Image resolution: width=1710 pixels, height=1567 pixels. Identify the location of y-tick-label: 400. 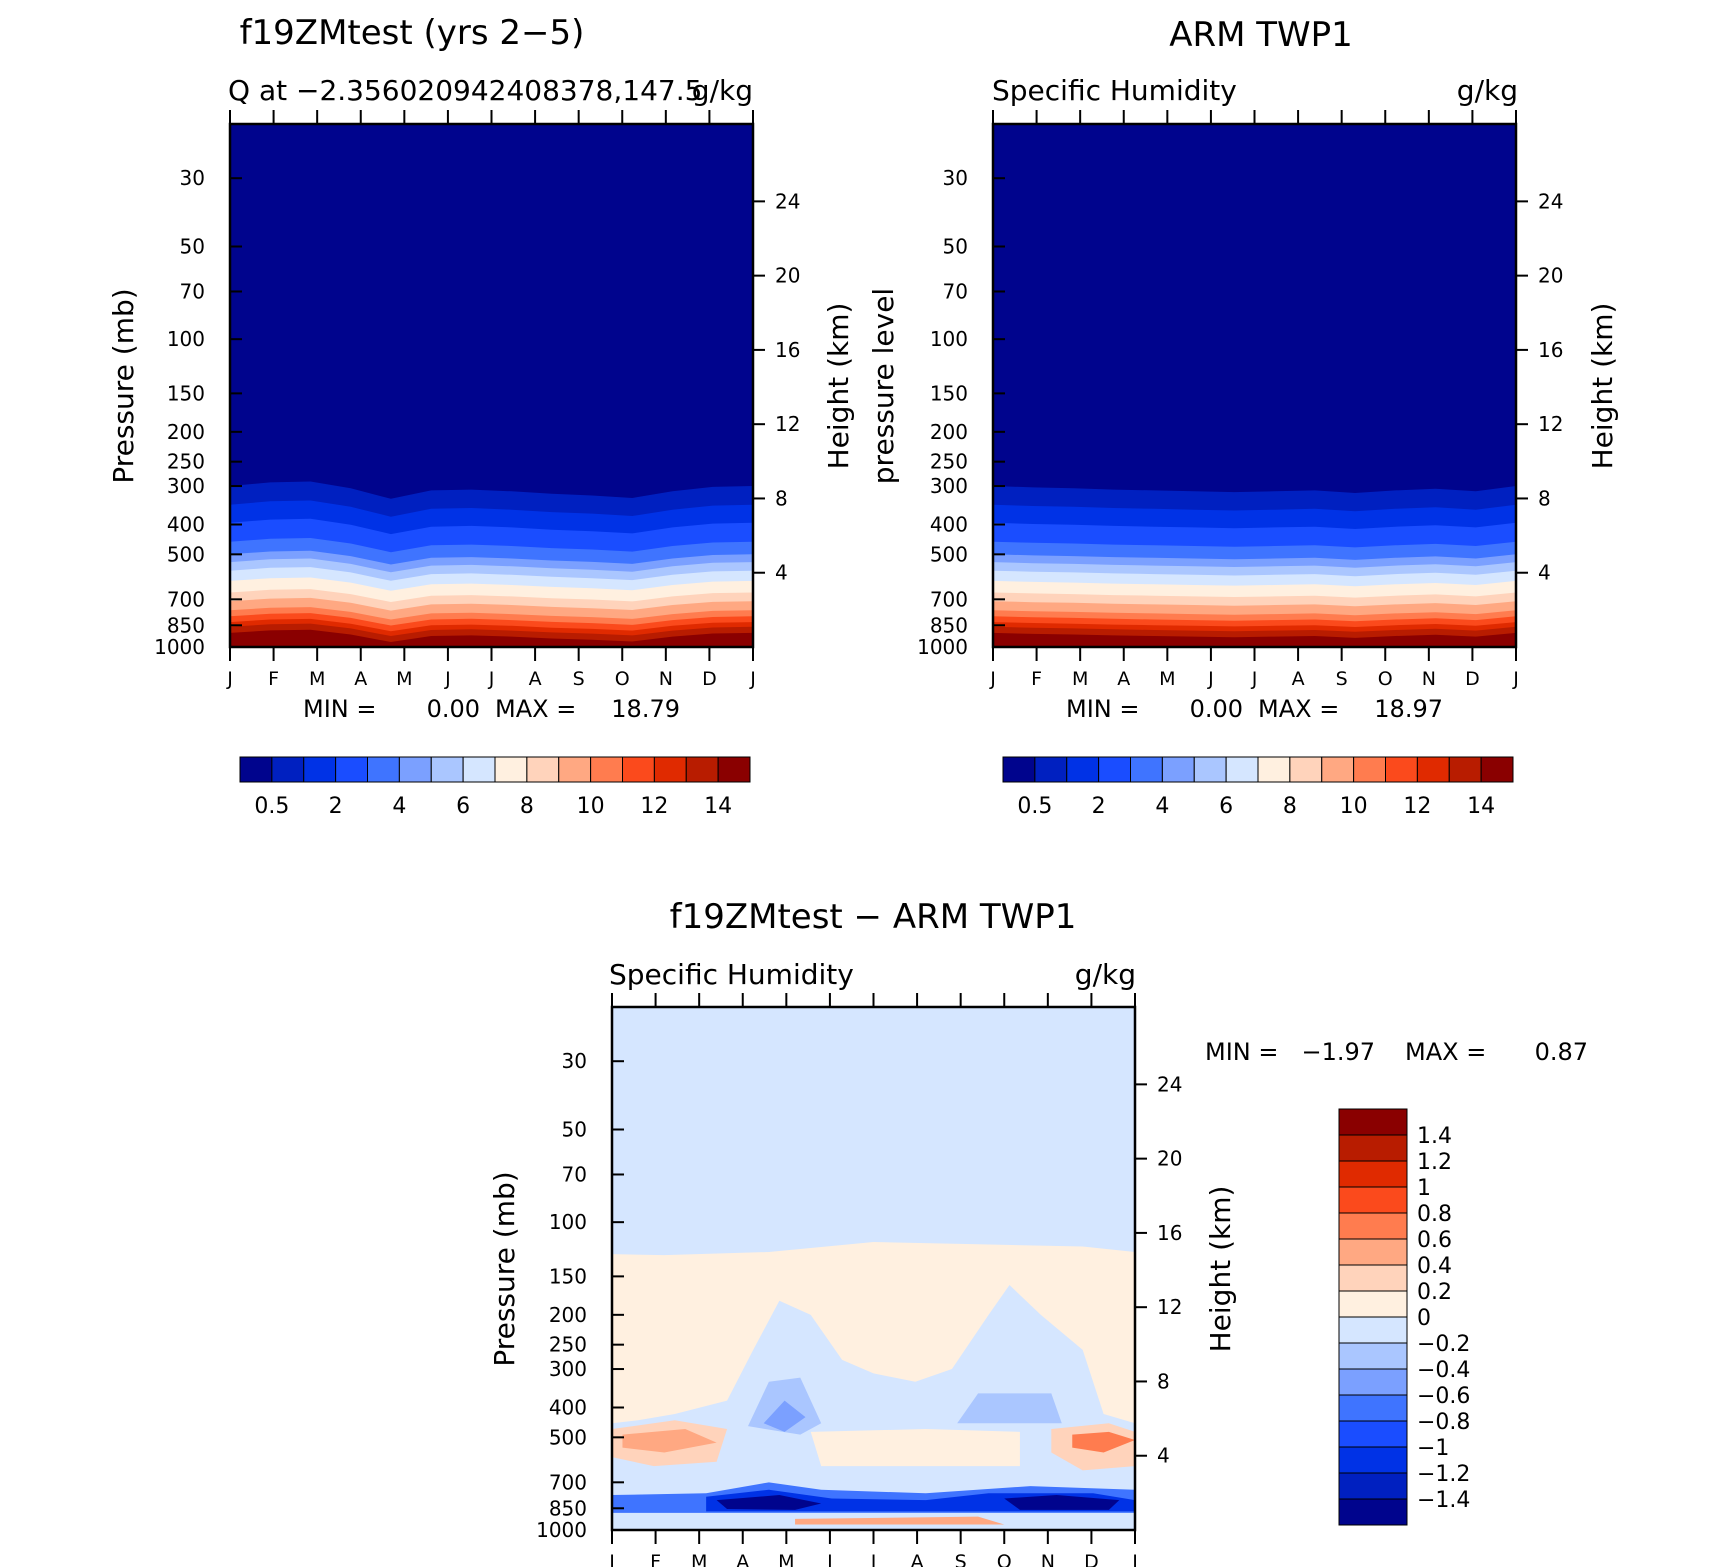
(186, 525).